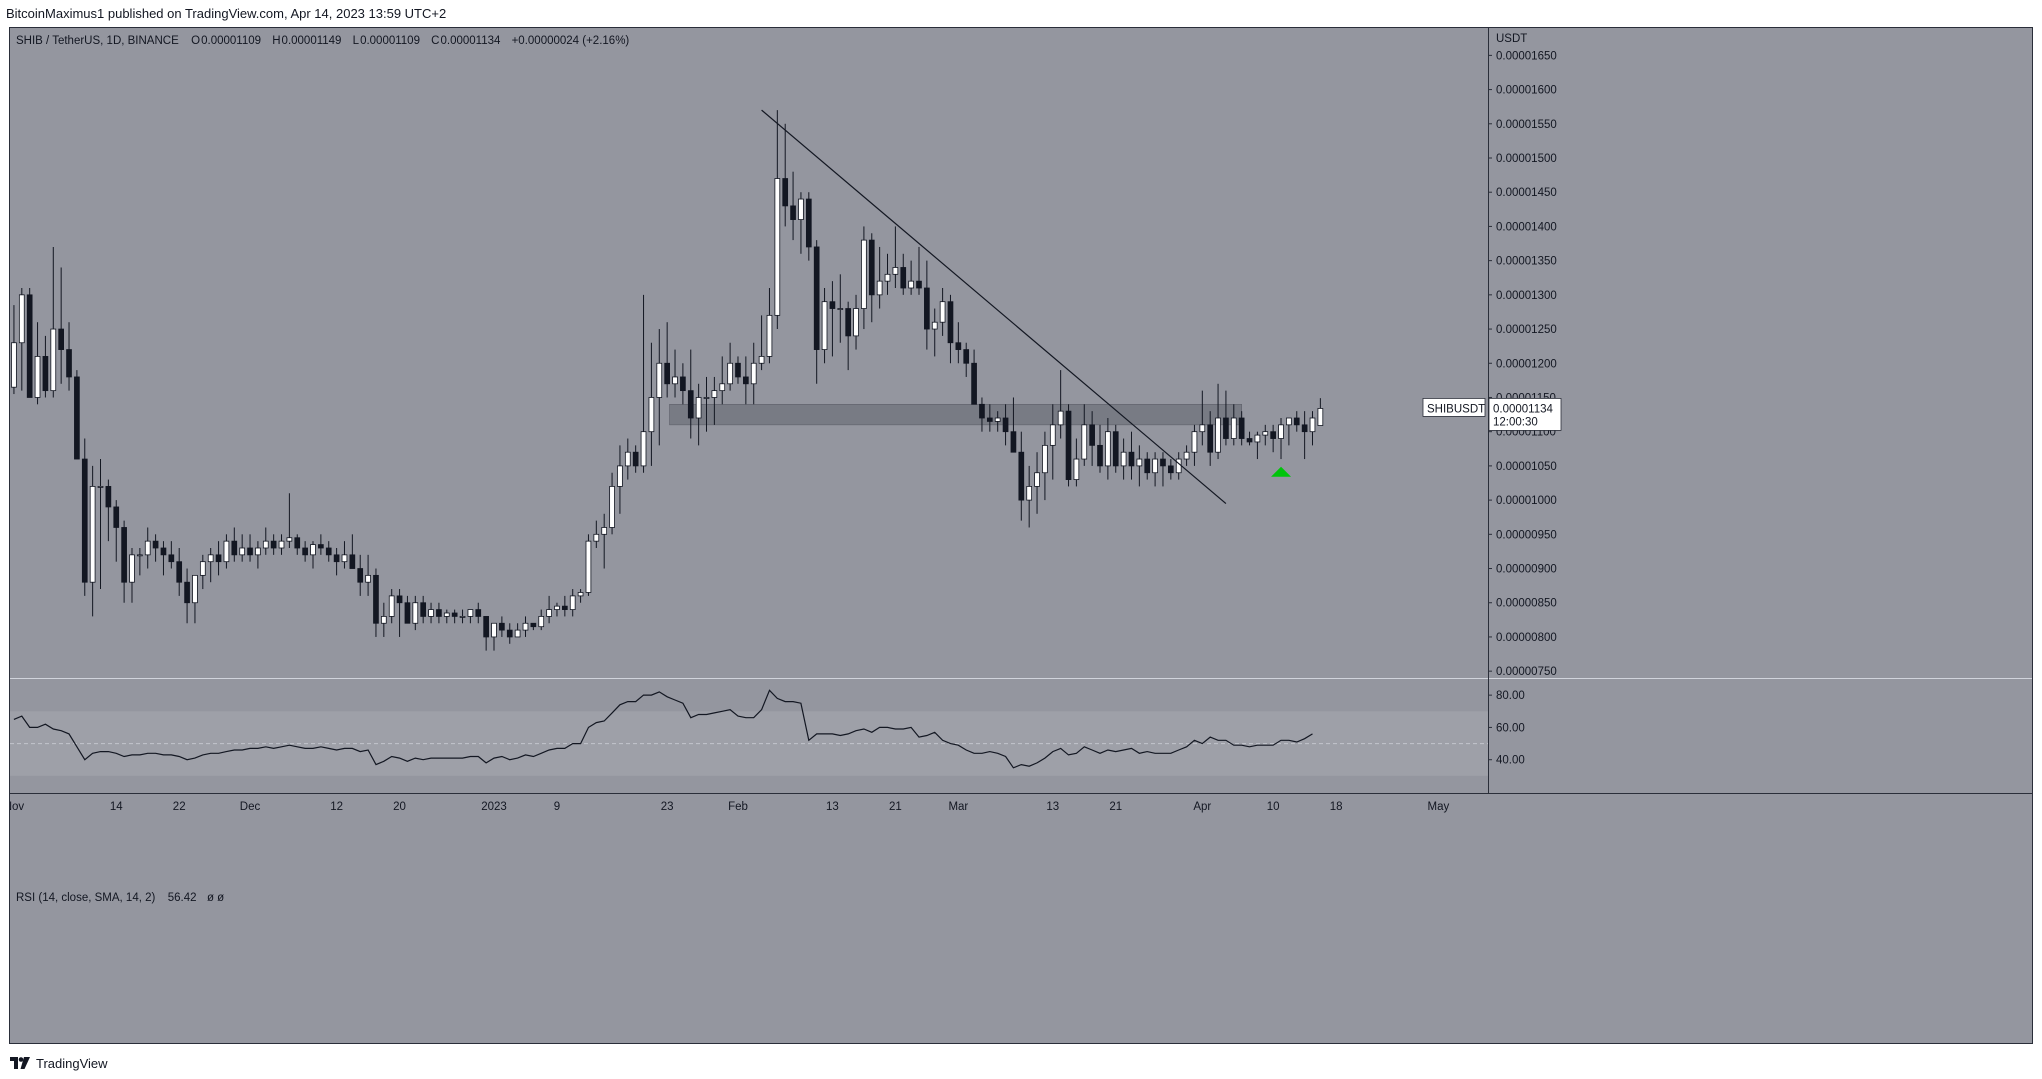 The width and height of the screenshot is (2042, 1079). Describe the element at coordinates (1526, 227) in the screenshot. I see `price-tick-label: 0.00001400` at that location.